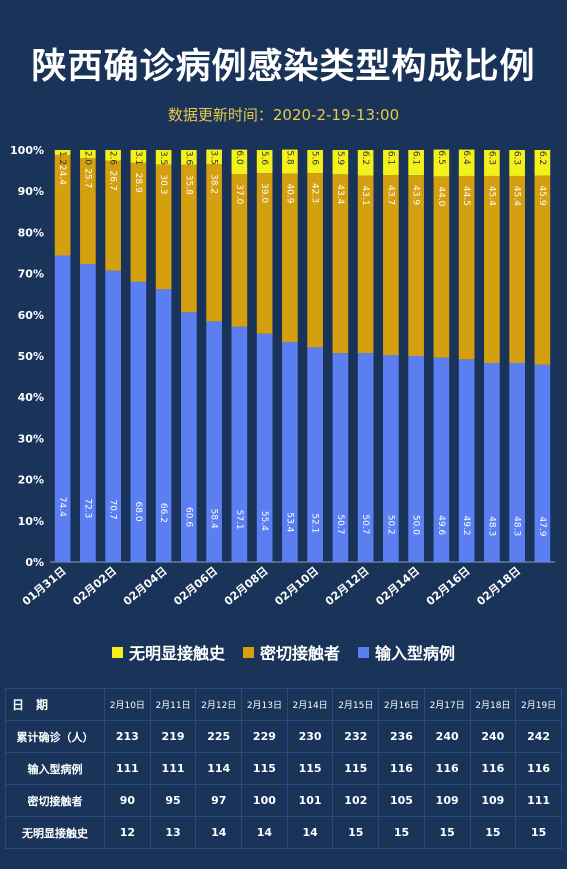  What do you see at coordinates (31, 521) in the screenshot?
I see `y-tick-label: 10%` at bounding box center [31, 521].